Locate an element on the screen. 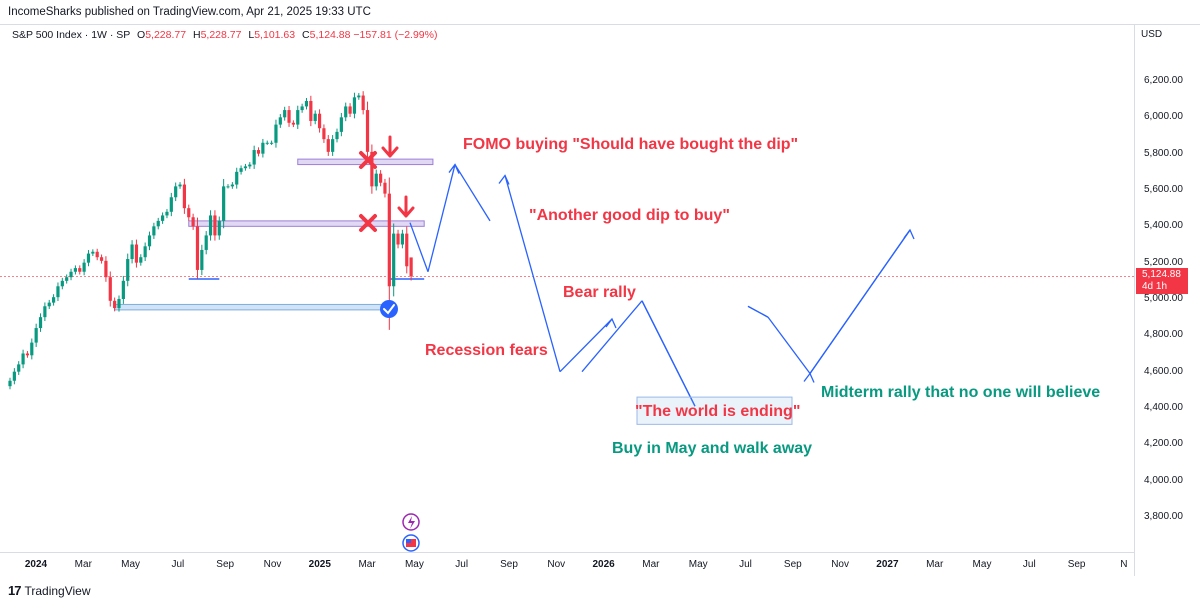 Image resolution: width=1200 pixels, height=606 pixels. price-tick-label: 3,800.00 is located at coordinates (1163, 516).